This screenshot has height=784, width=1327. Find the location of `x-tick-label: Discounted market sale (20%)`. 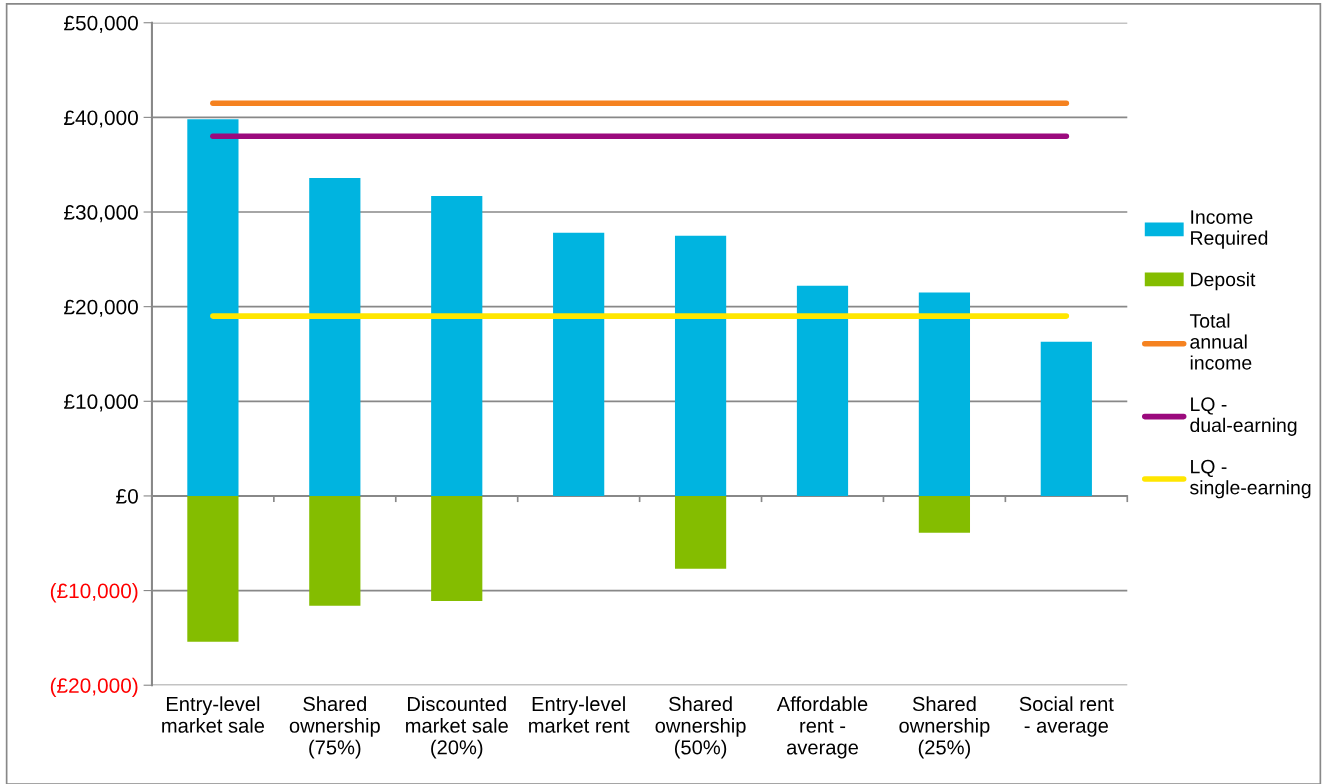

x-tick-label: Discounted market sale (20%) is located at coordinates (457, 727).